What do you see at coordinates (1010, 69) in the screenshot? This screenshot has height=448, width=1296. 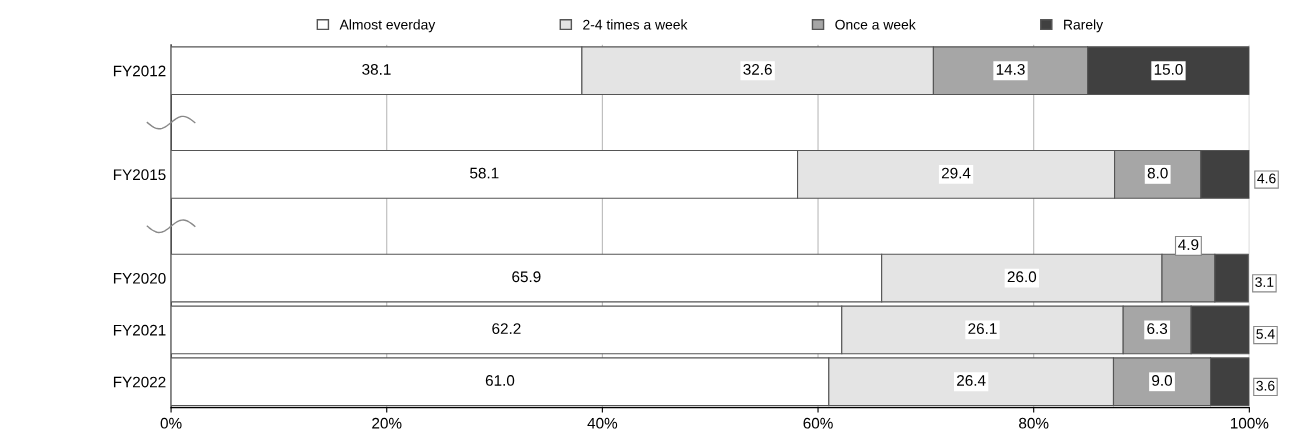 I see `data-label: 14.3` at bounding box center [1010, 69].